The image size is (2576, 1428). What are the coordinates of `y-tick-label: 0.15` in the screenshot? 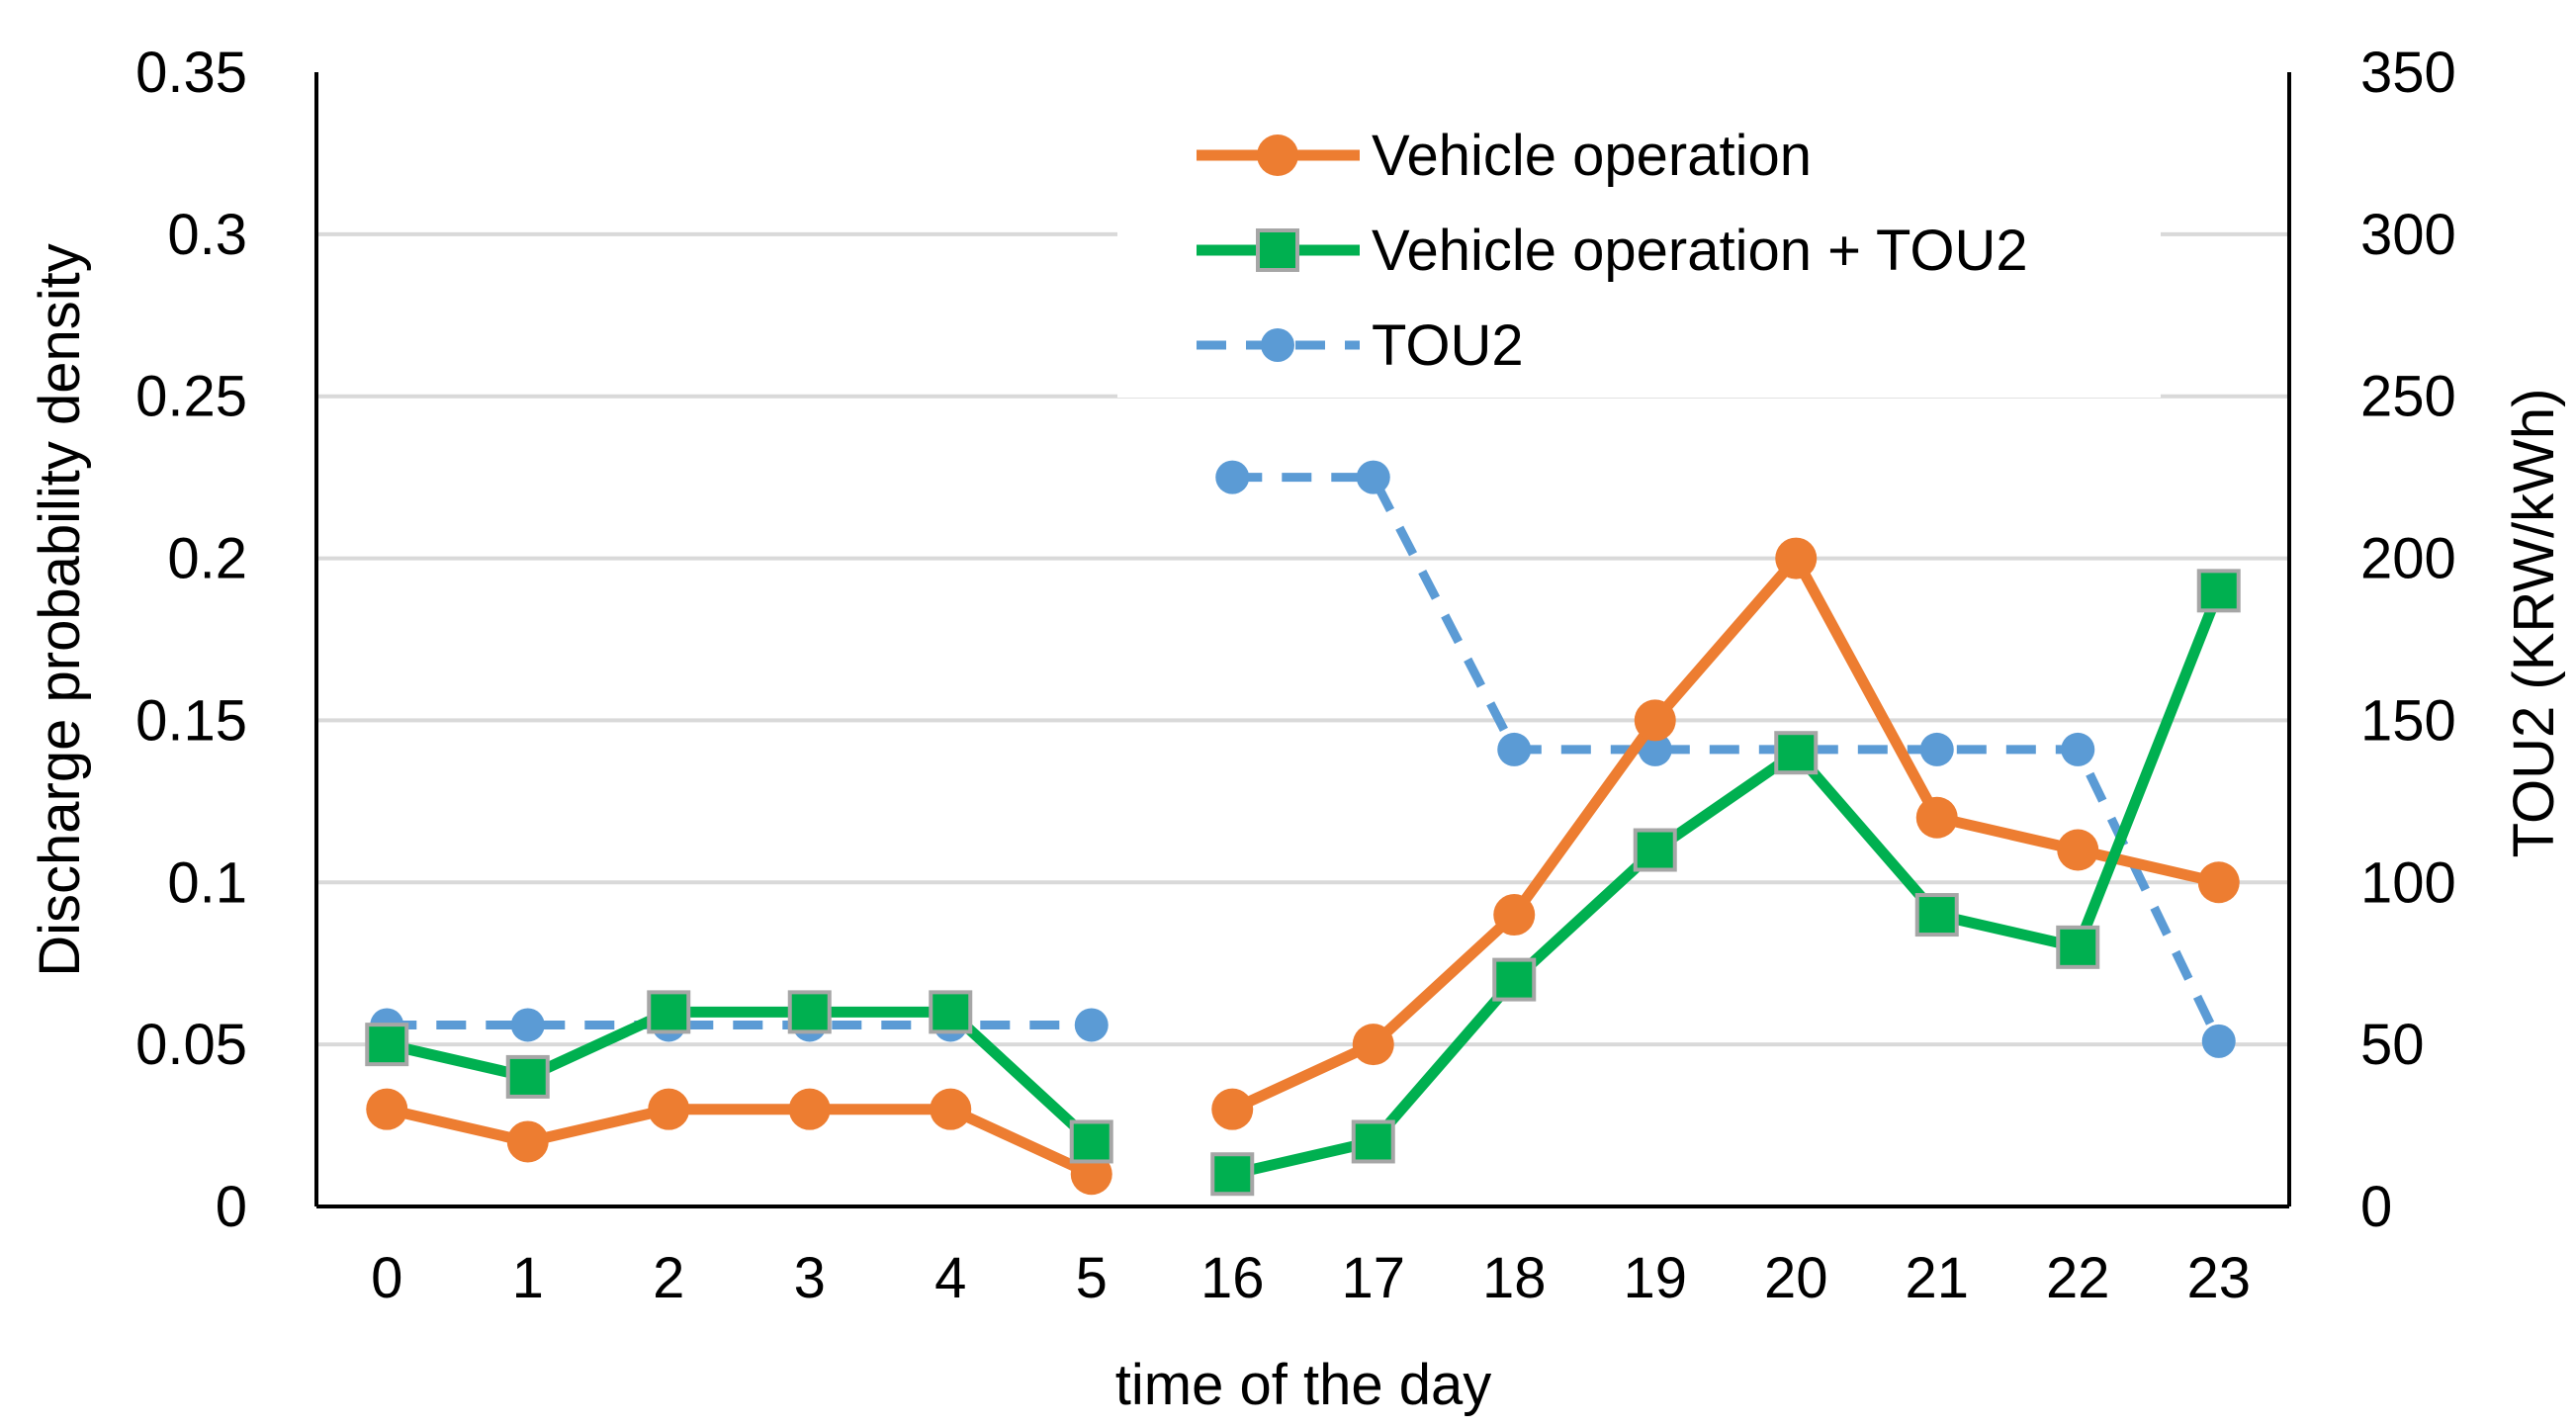 It's located at (191, 720).